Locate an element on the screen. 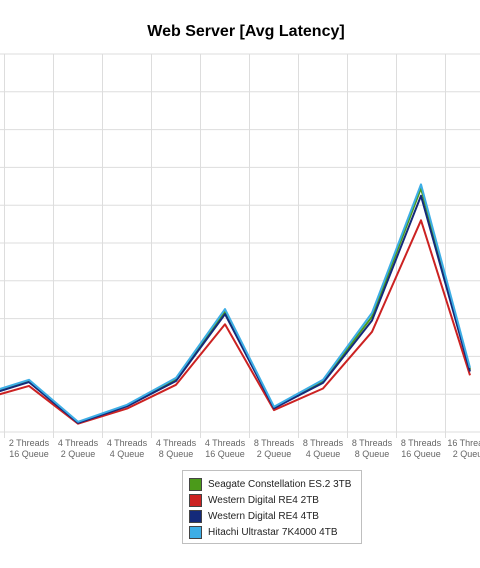 The image size is (480, 568). x-tick-label: 4 Threads 16 Queue is located at coordinates (225, 448).